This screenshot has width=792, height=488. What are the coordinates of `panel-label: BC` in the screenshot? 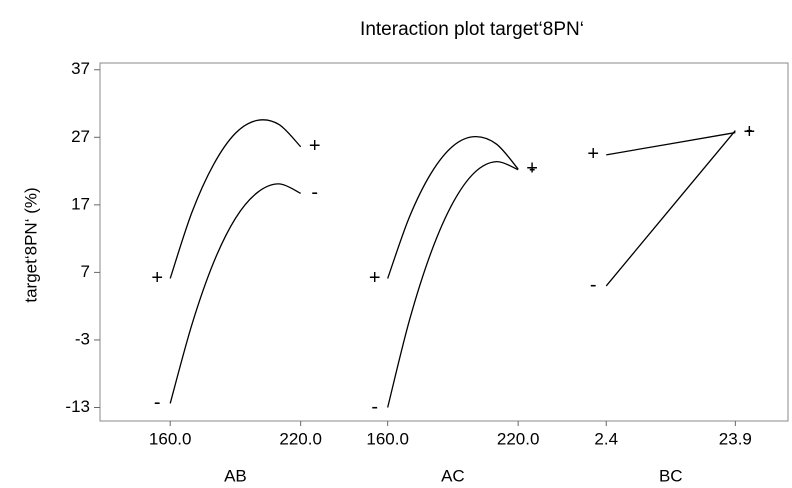 It's located at (671, 475).